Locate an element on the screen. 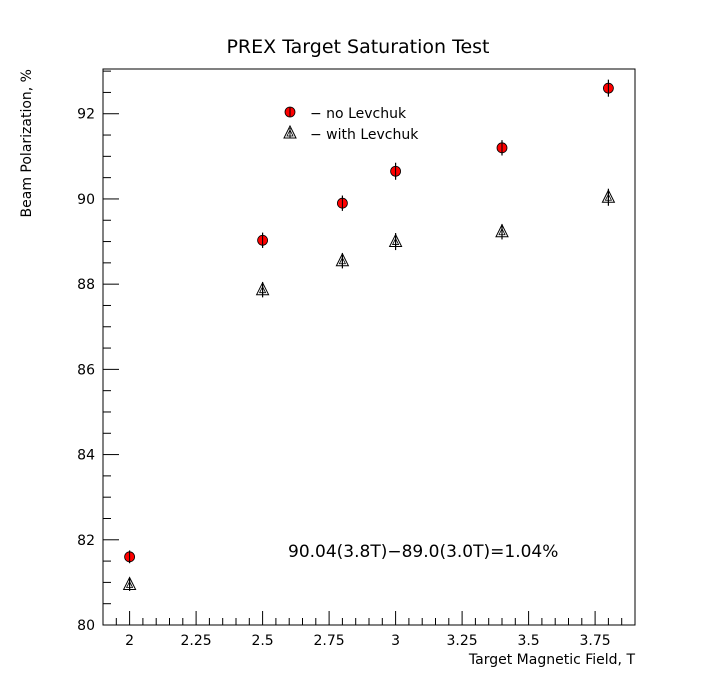 This screenshot has height=696, width=716. x-axis: 2 2.25 2.5 2.75 3 3.25 3.5 3.75 is located at coordinates (369, 630).